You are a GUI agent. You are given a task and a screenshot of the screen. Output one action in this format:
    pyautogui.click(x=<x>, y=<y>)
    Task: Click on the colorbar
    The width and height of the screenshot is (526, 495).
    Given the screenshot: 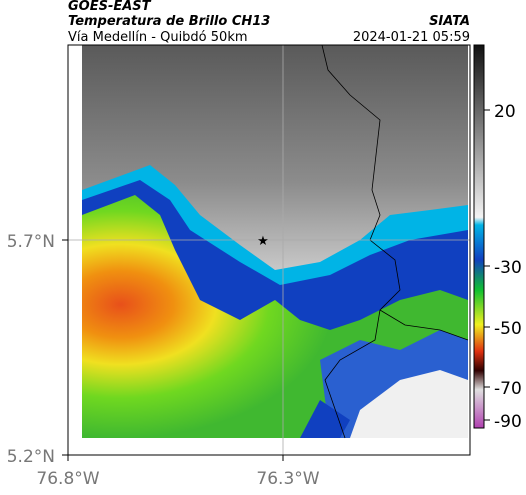 What is the action you would take?
    pyautogui.click(x=479, y=236)
    